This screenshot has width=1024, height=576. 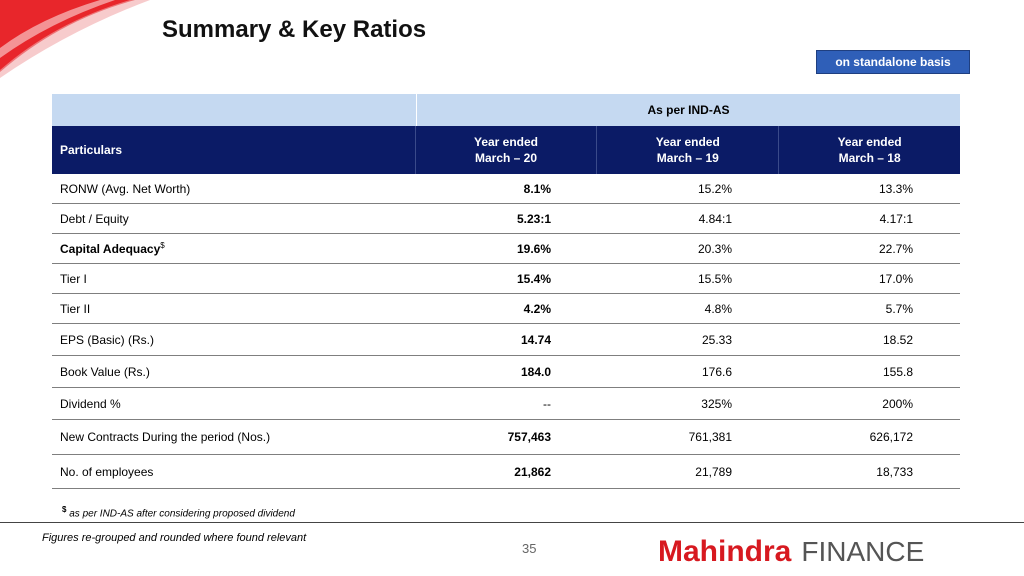 I want to click on footer-divider, so click(x=512, y=522).